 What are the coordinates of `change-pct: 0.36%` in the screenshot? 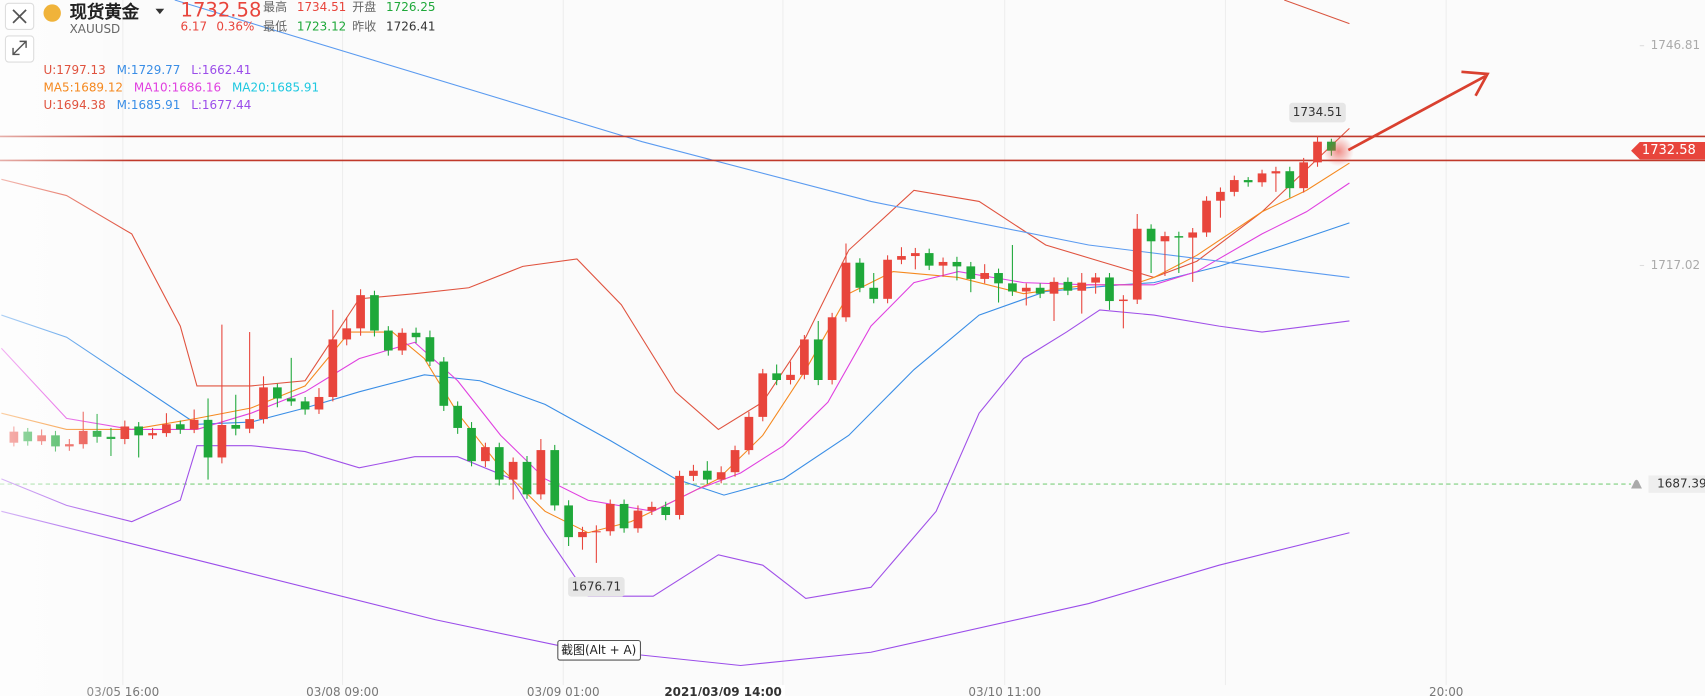 It's located at (235, 27).